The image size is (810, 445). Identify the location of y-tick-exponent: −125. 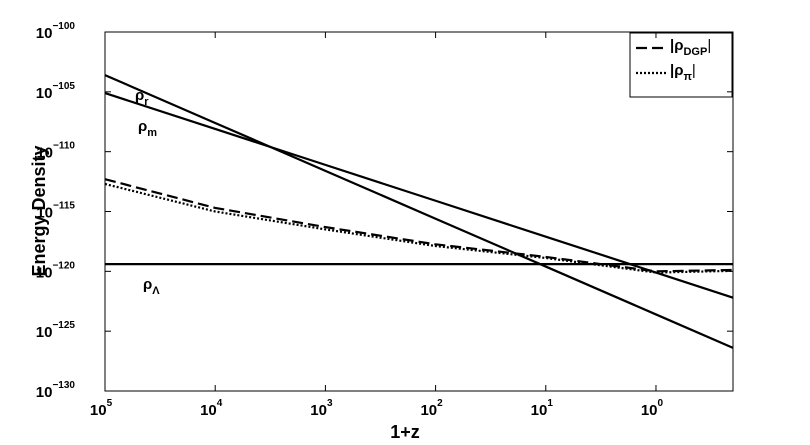
(63, 325).